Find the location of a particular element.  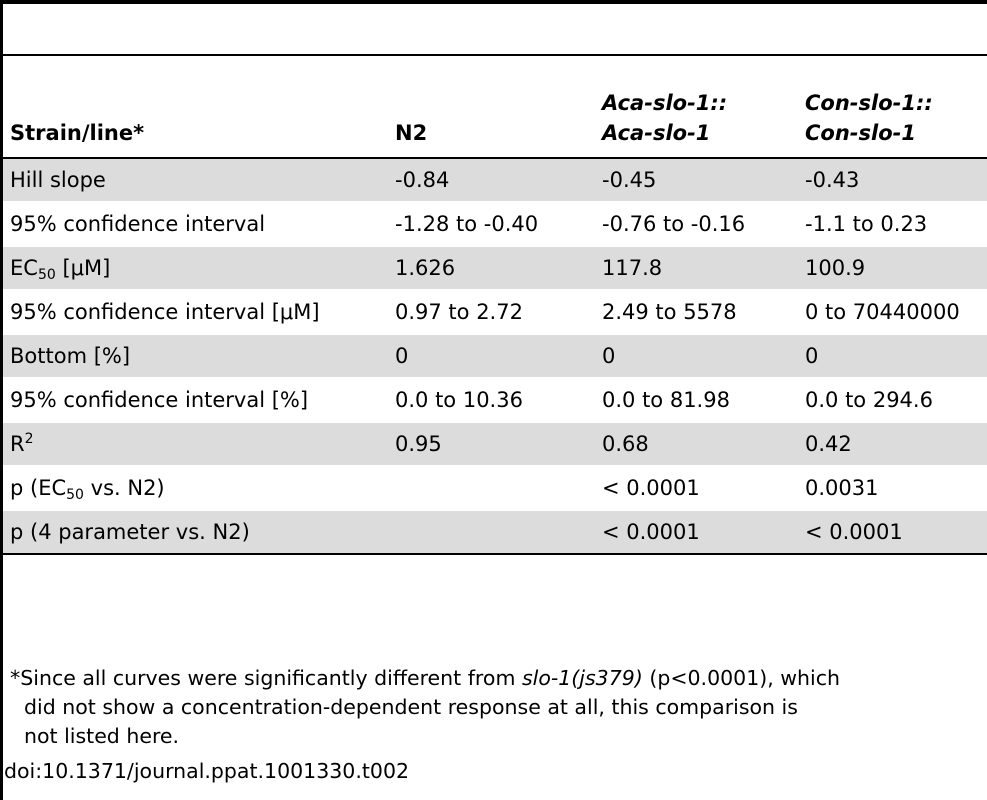

cell-con: -0.43 is located at coordinates (892, 180).